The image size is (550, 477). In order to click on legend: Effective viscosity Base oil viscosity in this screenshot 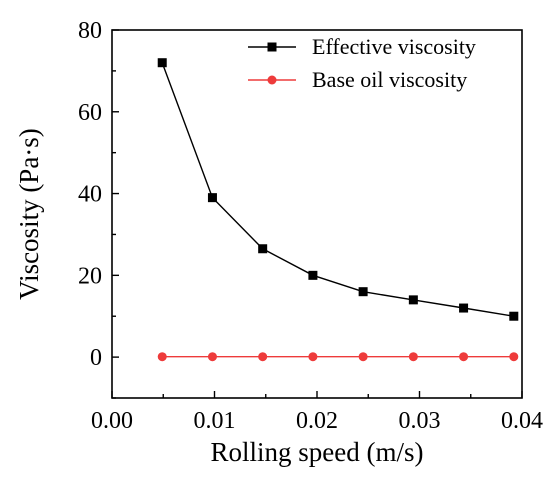, I will do `click(362, 63)`.